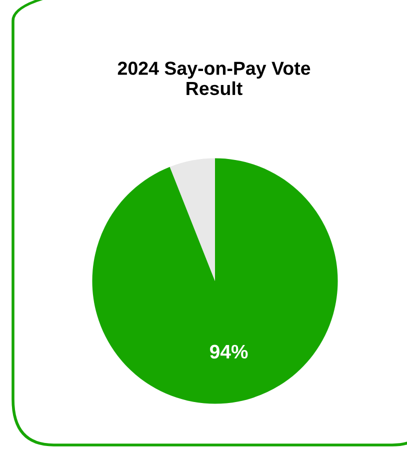  What do you see at coordinates (214, 79) in the screenshot?
I see `chart-title: 2024 Say-on-Pay Vote Result` at bounding box center [214, 79].